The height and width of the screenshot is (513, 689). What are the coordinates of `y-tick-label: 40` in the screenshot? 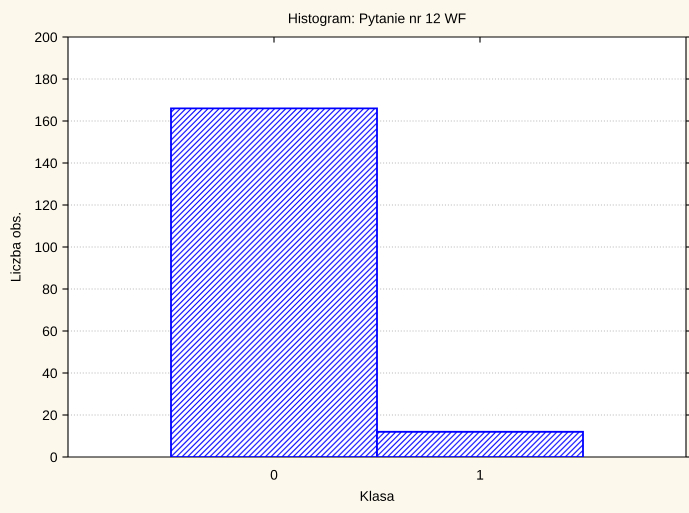 It's located at (50, 373).